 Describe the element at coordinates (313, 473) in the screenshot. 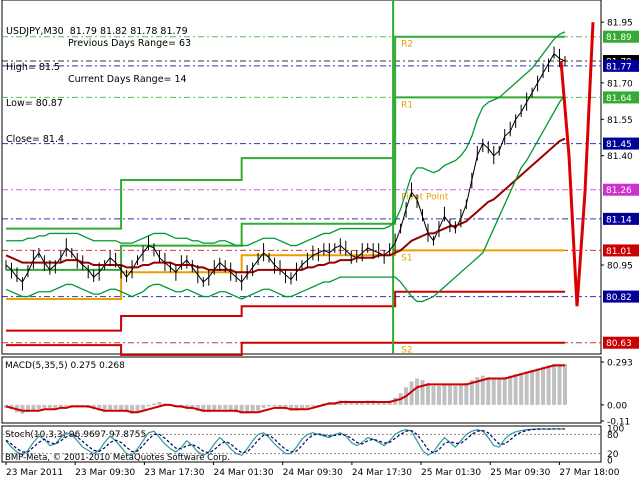

I see `x-tick-label-4: 24 Mar 09:30` at that location.